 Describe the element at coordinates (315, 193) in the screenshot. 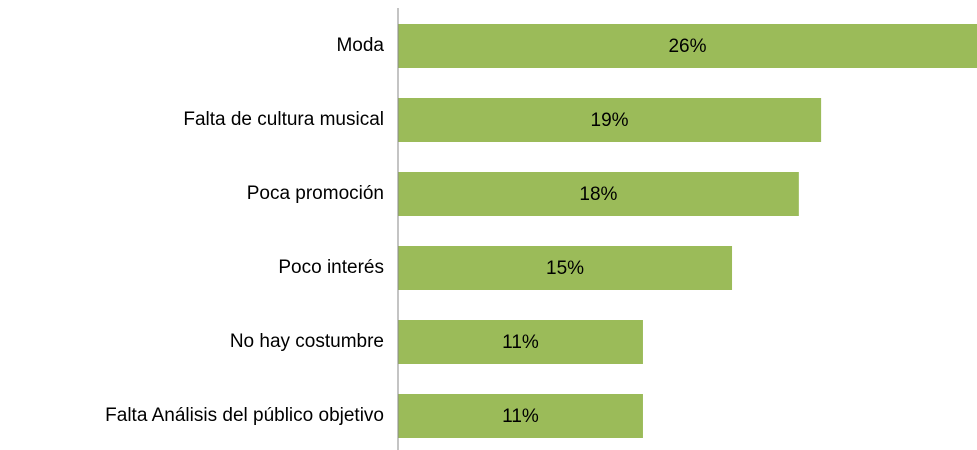

I see `category-label: Poca promoción` at that location.